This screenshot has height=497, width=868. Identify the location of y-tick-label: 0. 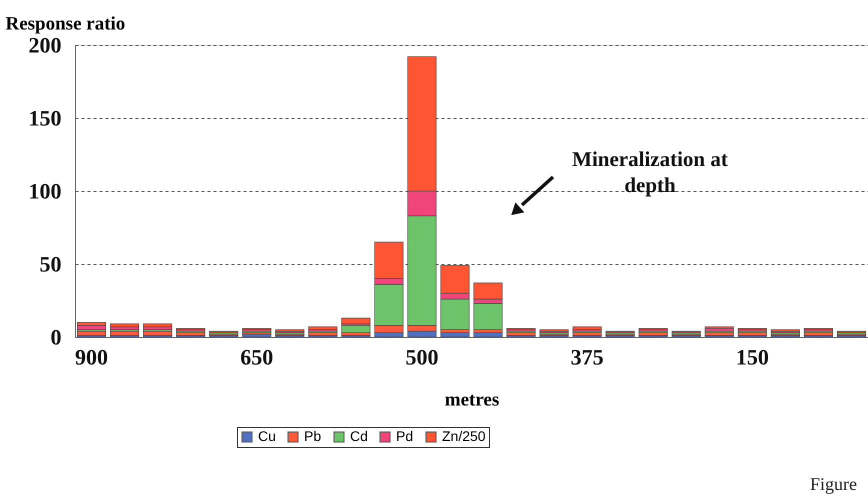
(56, 337).